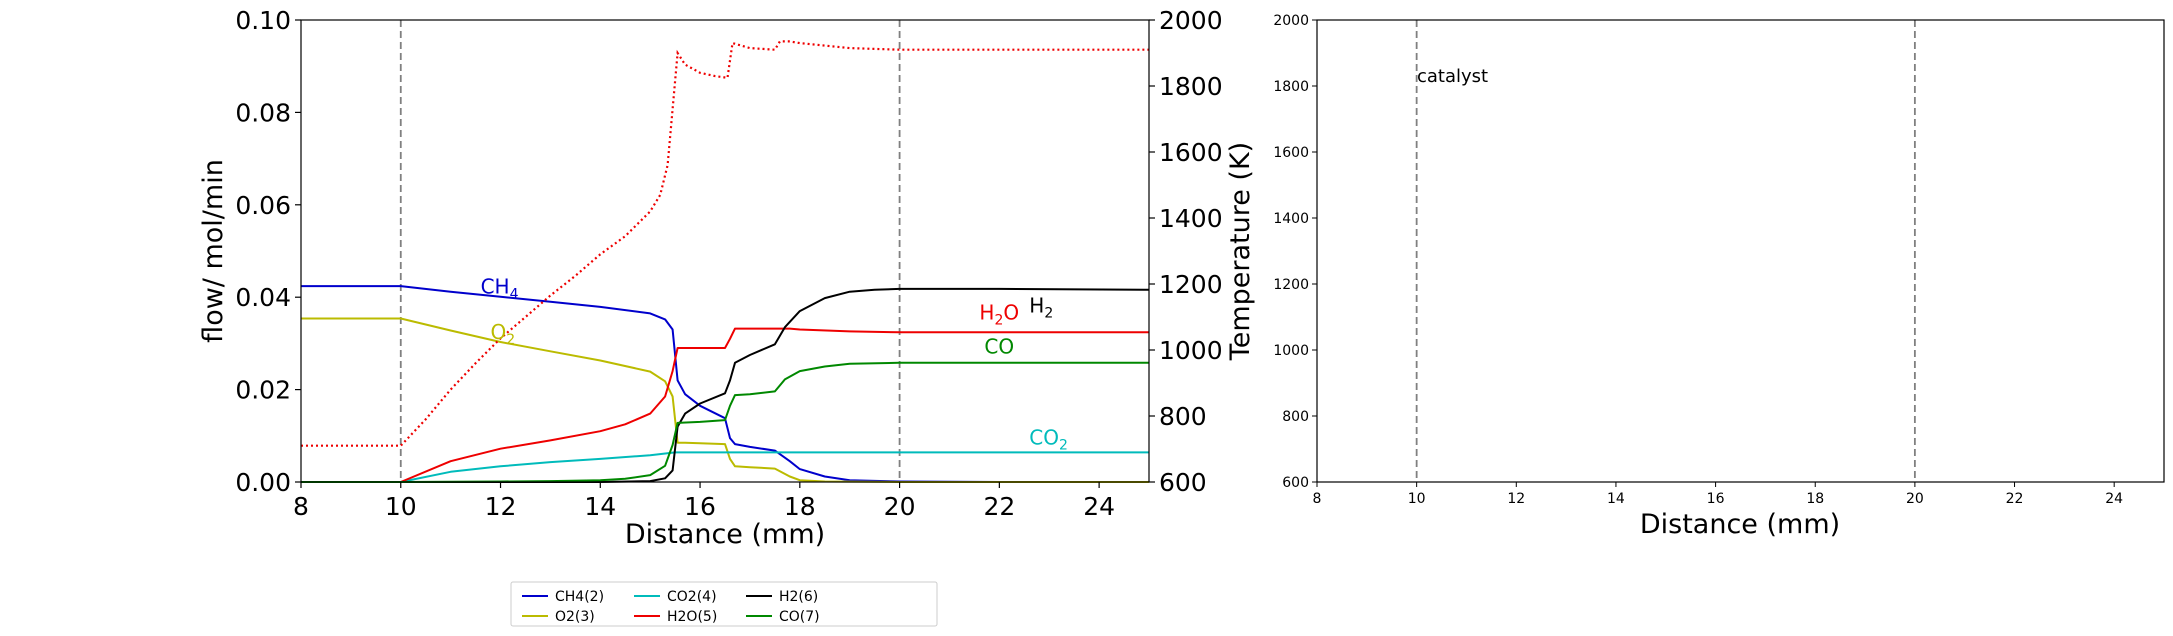  What do you see at coordinates (725, 467) in the screenshot?
I see `series-CO2(4)` at bounding box center [725, 467].